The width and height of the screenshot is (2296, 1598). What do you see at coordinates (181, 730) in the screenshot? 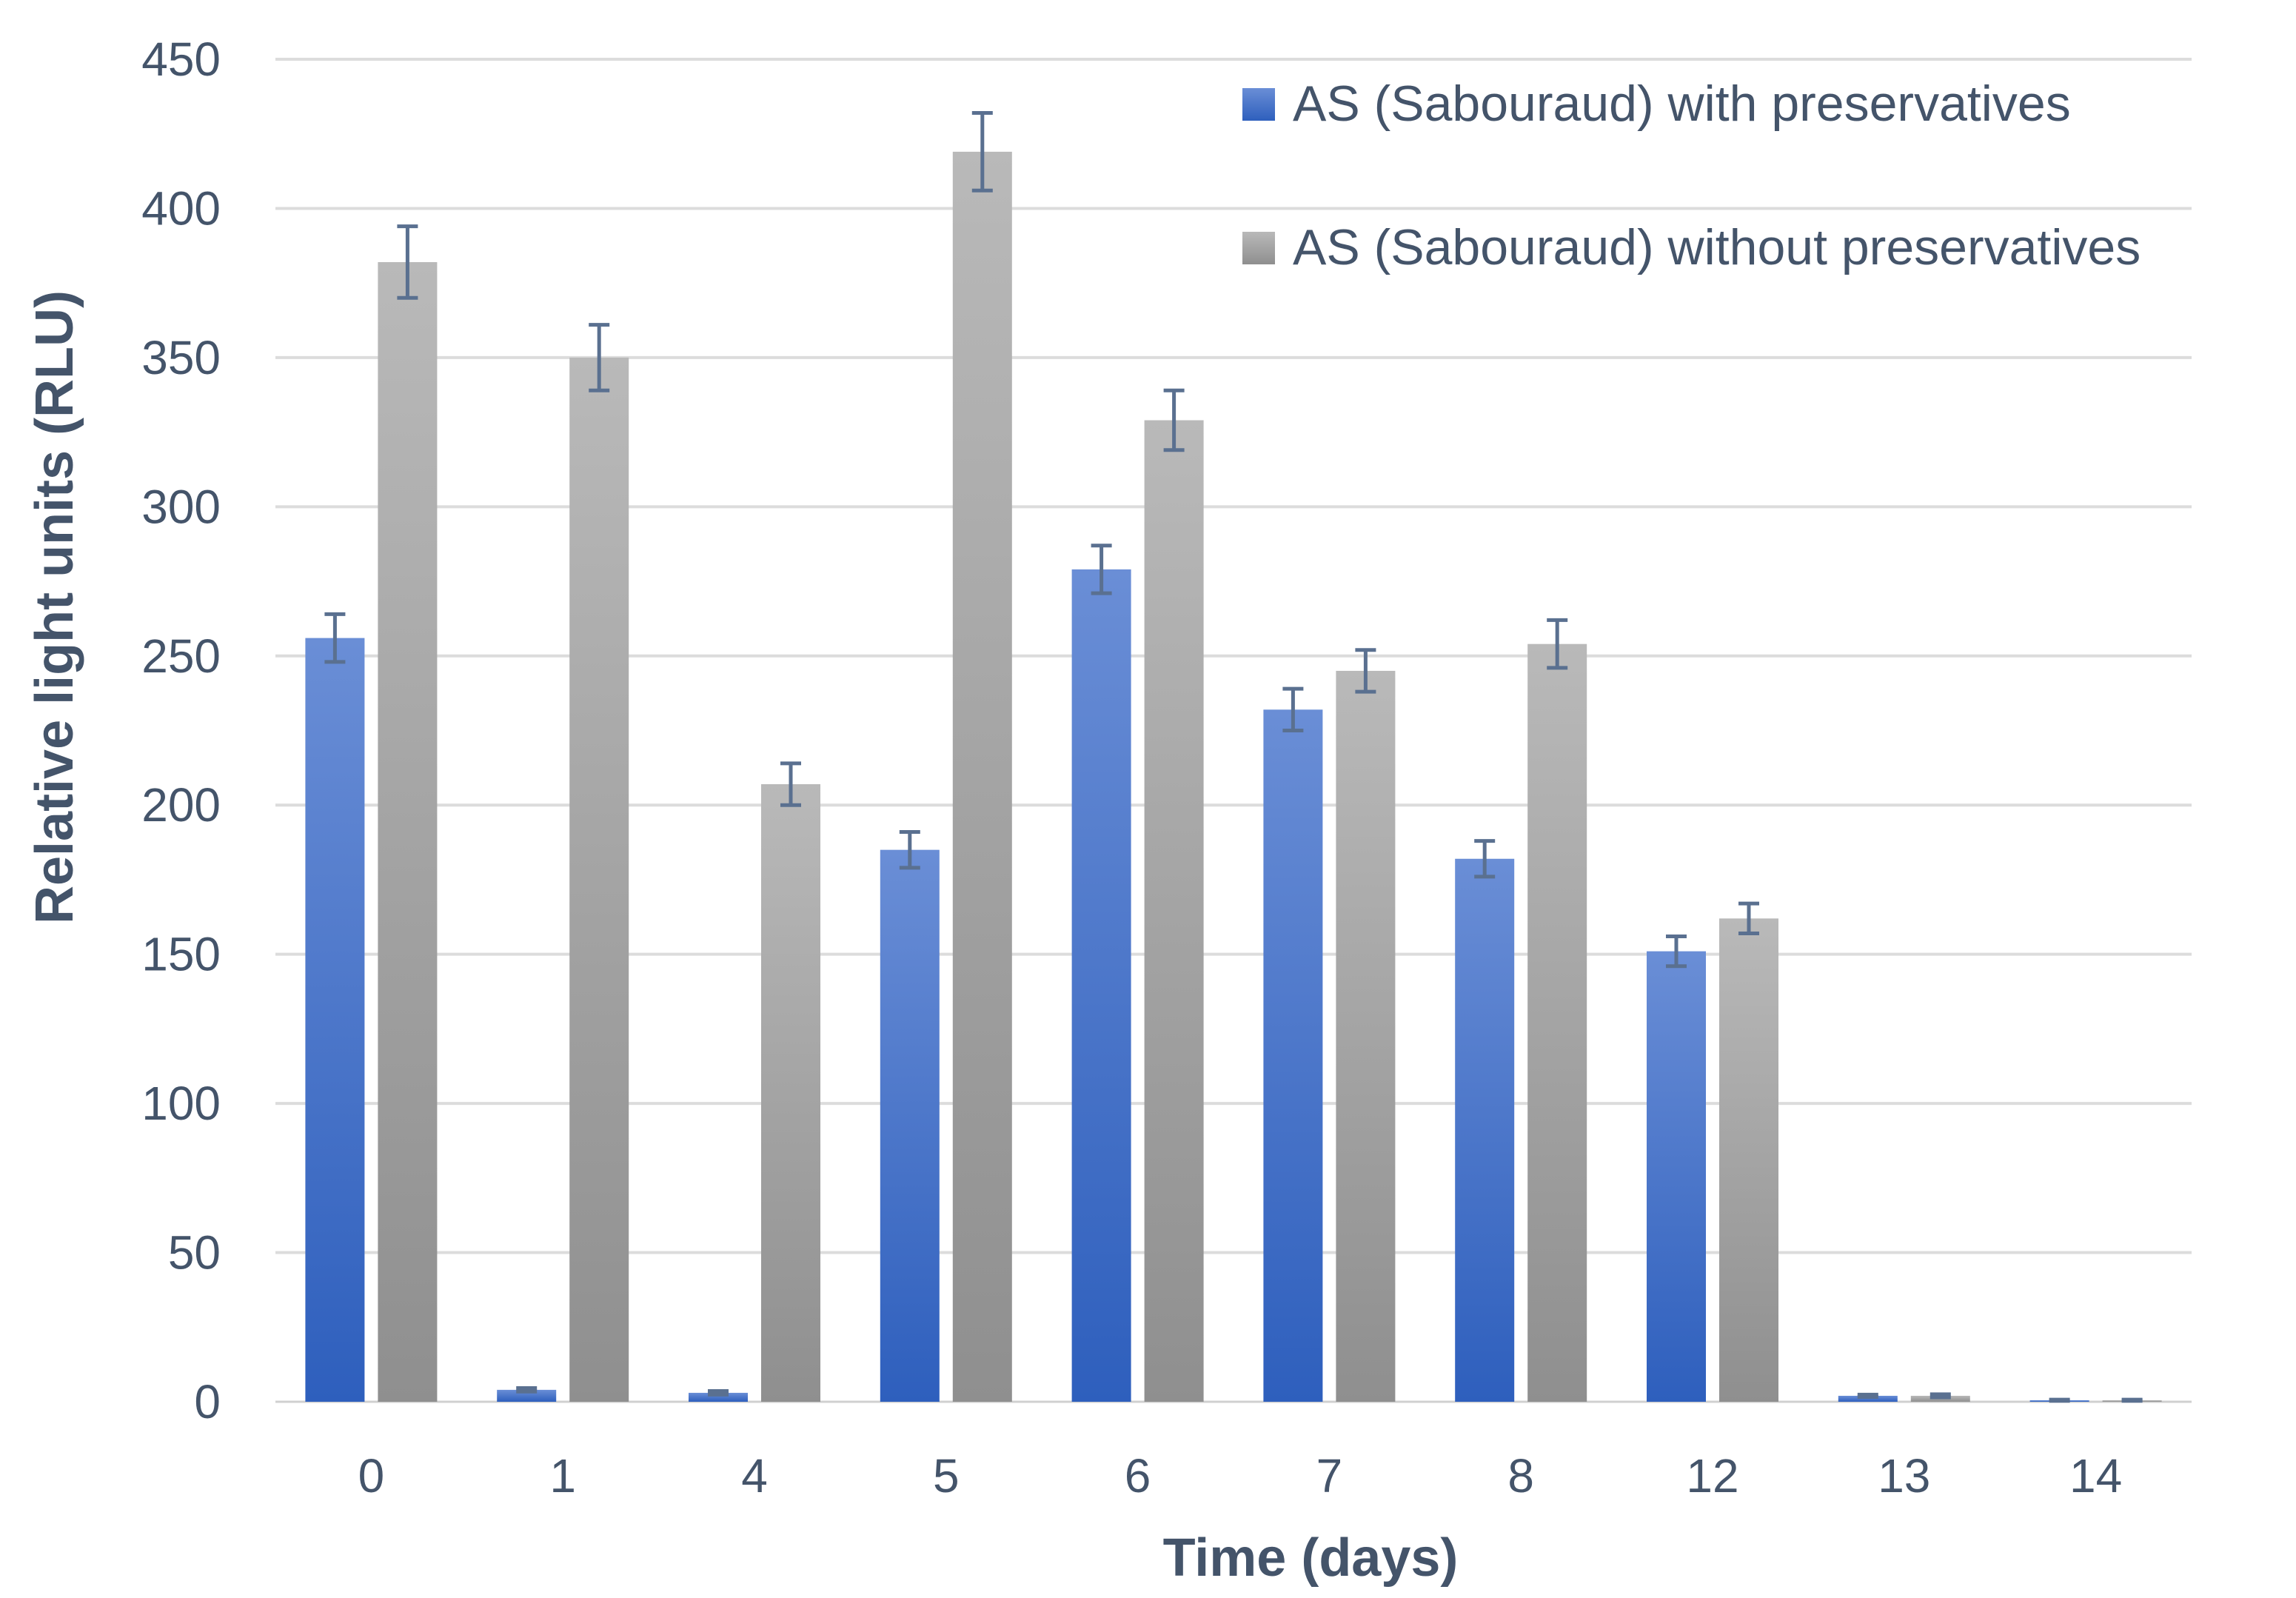
I see `y-axis-ticks: 0 50 100 150 200 250 300 350 400 450` at bounding box center [181, 730].